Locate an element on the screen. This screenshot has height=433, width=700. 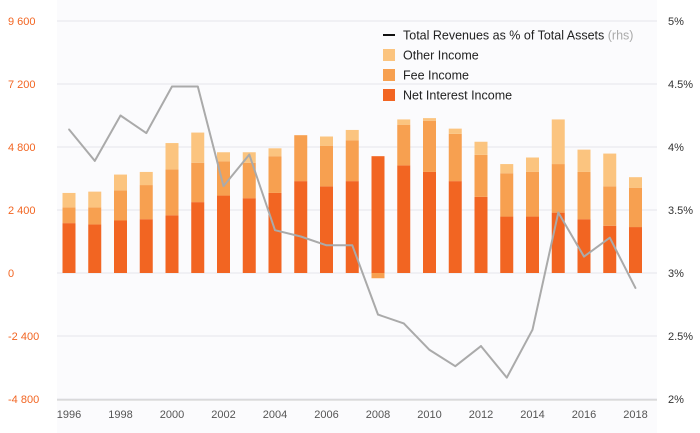
bar-net-interest-income-2018 is located at coordinates (635, 250).